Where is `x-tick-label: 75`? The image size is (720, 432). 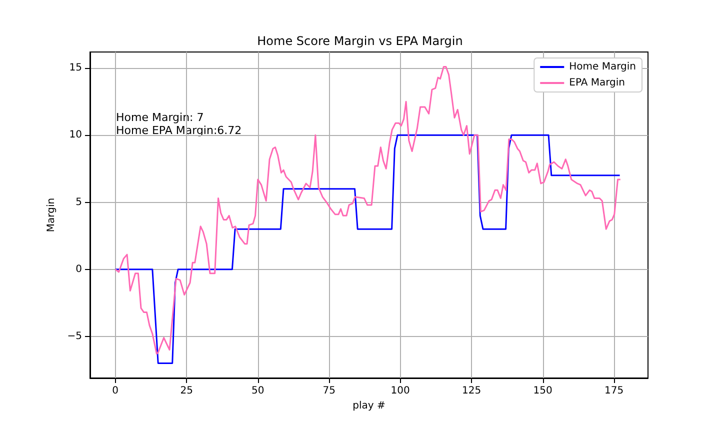
x-tick-label: 75 is located at coordinates (329, 391).